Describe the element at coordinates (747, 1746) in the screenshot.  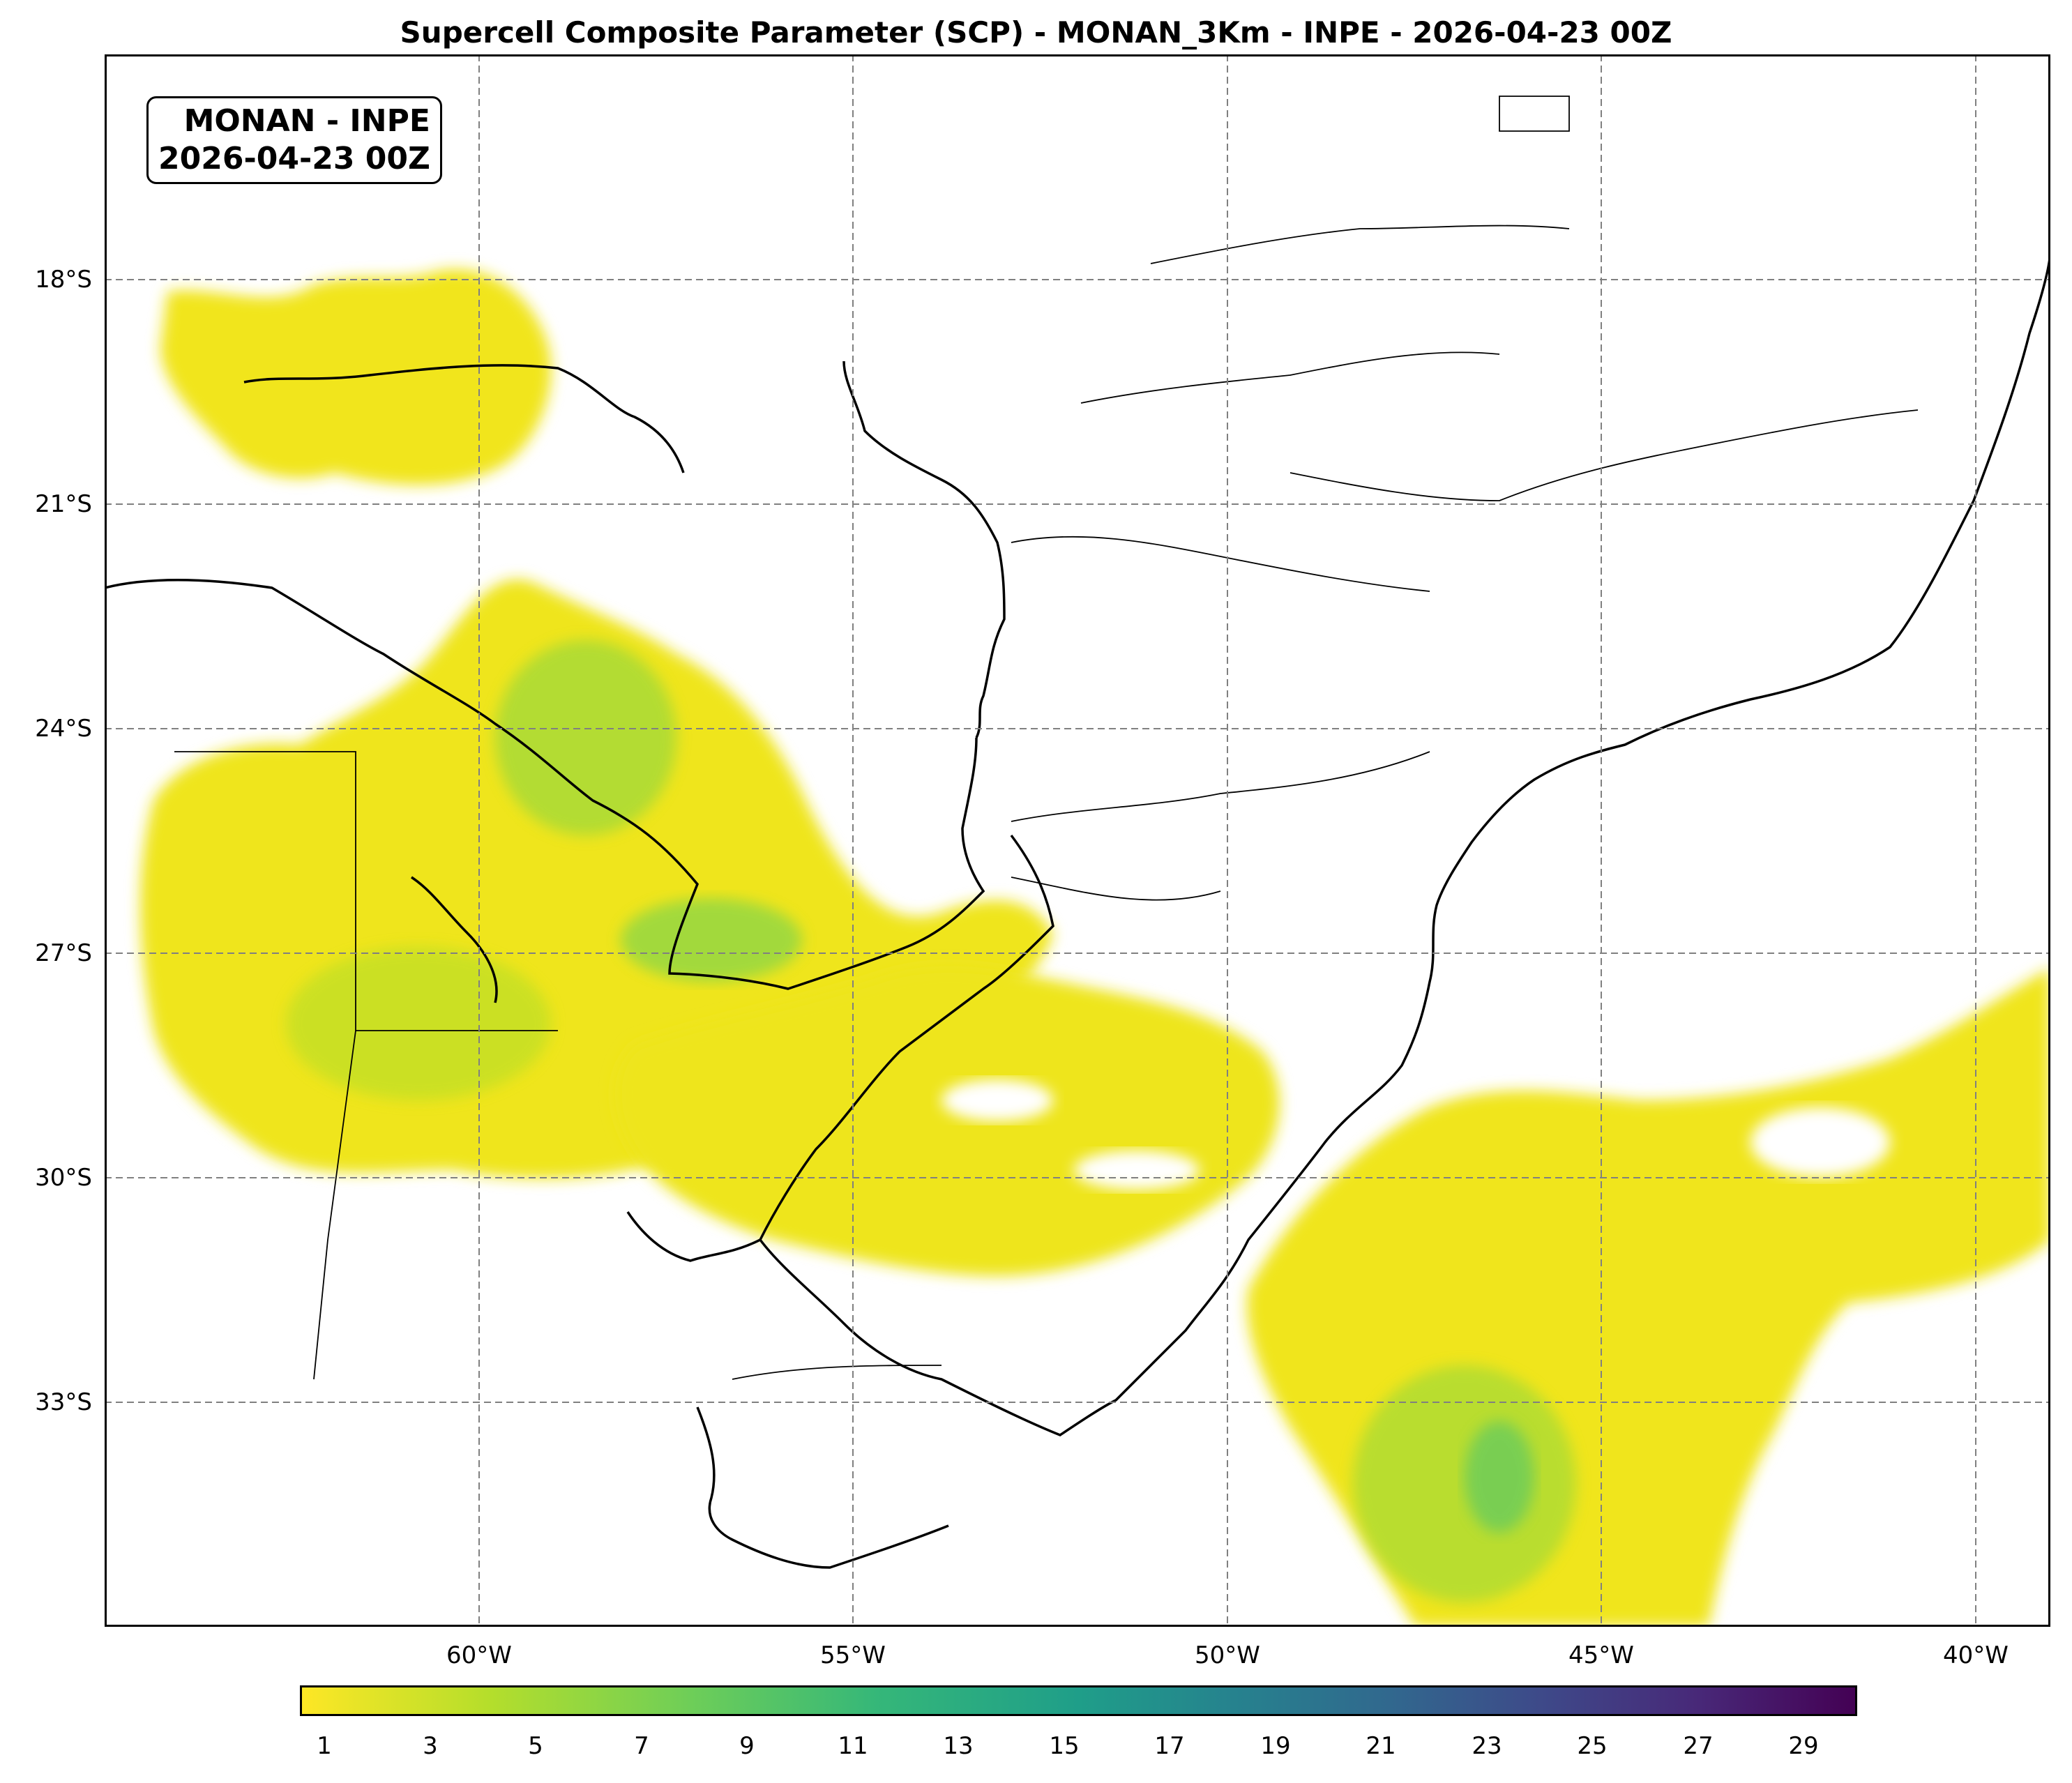
I see `colorbar-tick-9: 9` at that location.